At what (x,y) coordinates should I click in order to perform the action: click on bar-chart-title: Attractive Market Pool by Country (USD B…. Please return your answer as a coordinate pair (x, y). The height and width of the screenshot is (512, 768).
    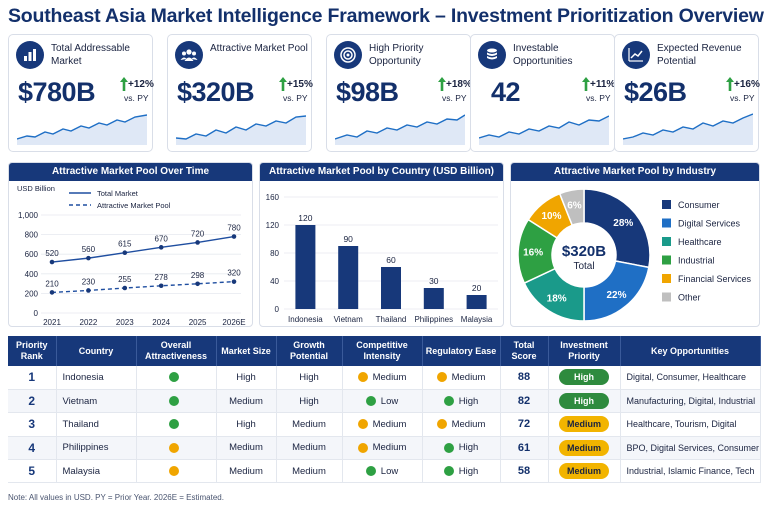
    Looking at the image, I should click on (381, 172).